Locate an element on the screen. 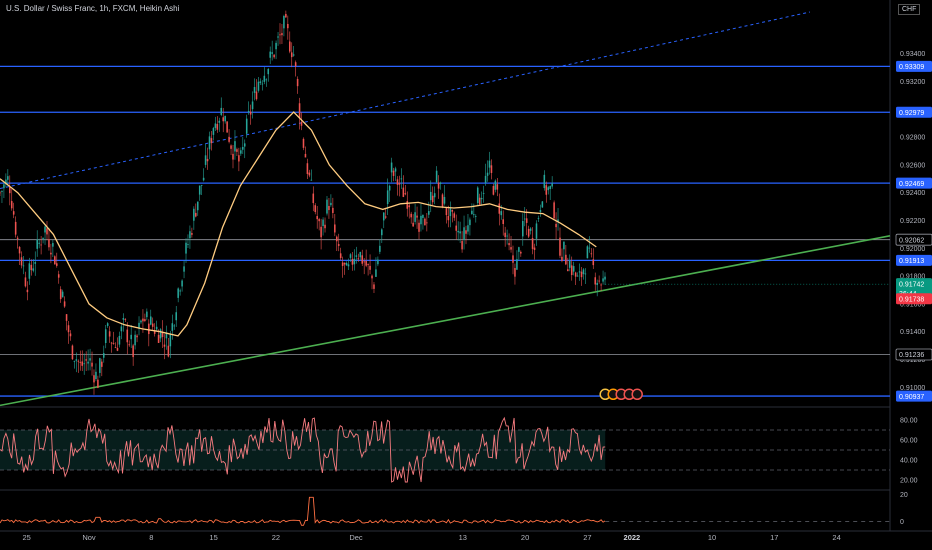 Image resolution: width=932 pixels, height=550 pixels. event-badge-icon is located at coordinates (637, 394).